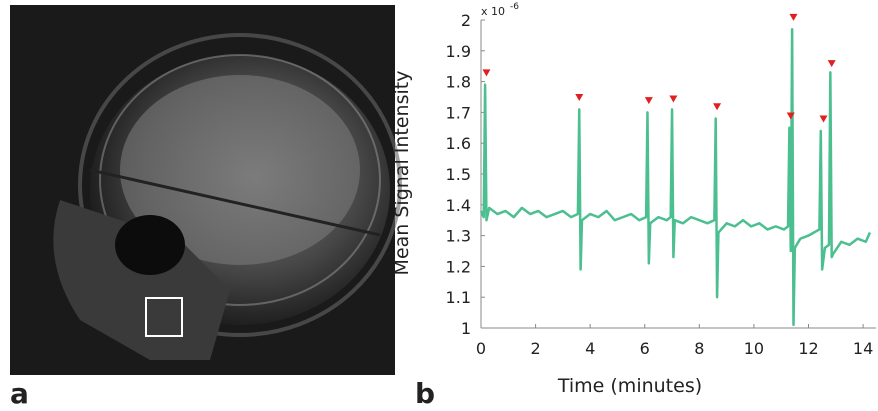 The image size is (878, 411). What do you see at coordinates (754, 348) in the screenshot?
I see `x-tick-label: 10` at bounding box center [754, 348].